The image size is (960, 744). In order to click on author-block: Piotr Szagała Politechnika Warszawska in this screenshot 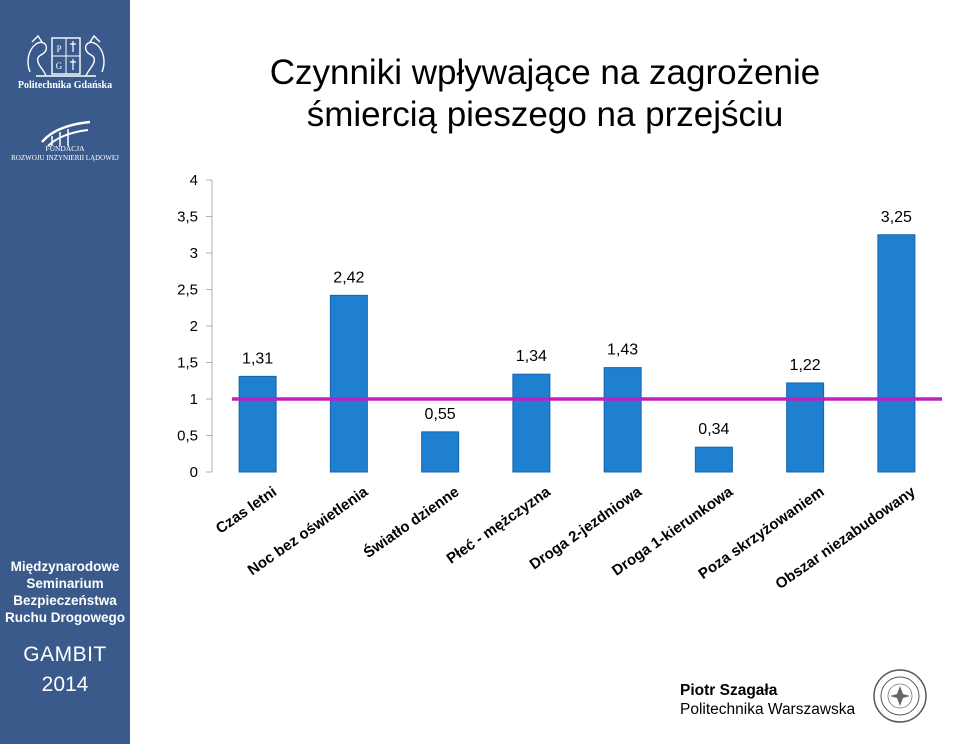, I will do `click(767, 700)`.